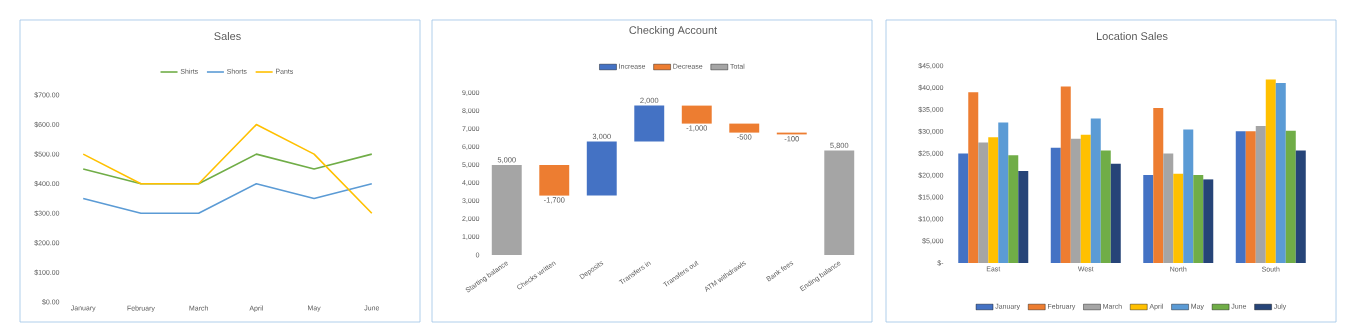 Image resolution: width=1349 pixels, height=334 pixels. What do you see at coordinates (673, 31) in the screenshot?
I see `chart-title: Checking Account` at bounding box center [673, 31].